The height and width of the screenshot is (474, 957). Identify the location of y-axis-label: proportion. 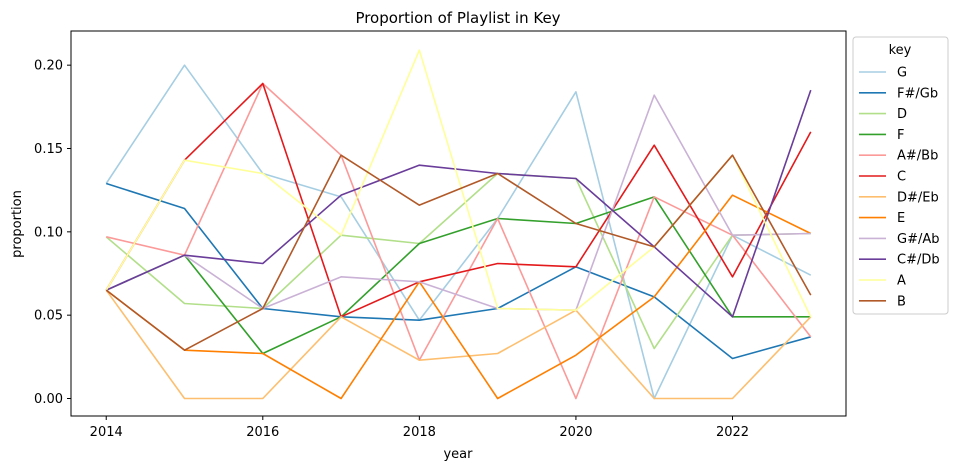
(17, 224).